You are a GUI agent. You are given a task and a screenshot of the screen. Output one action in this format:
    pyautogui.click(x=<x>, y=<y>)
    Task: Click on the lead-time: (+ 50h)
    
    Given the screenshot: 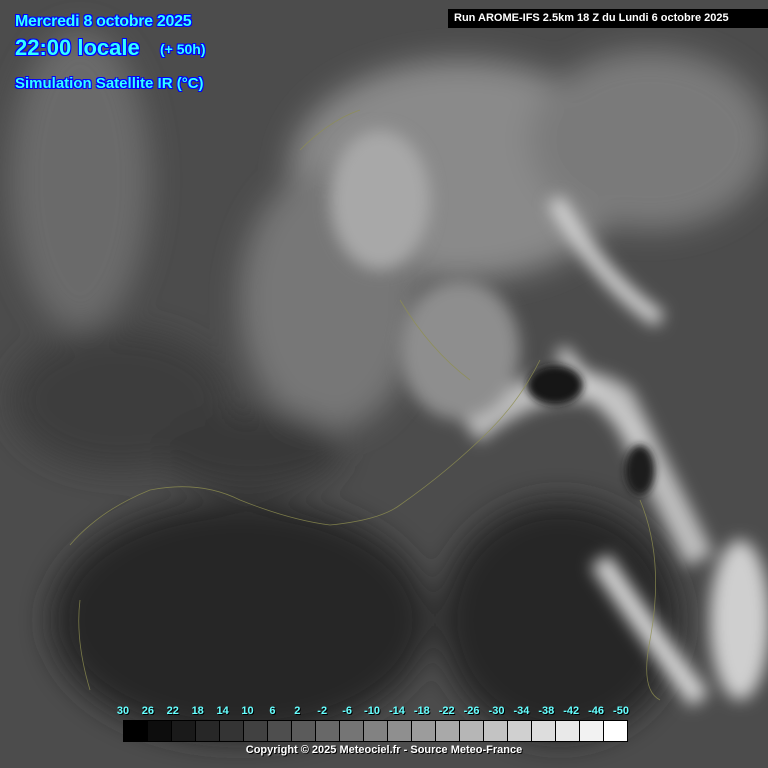 What is the action you would take?
    pyautogui.click(x=183, y=49)
    